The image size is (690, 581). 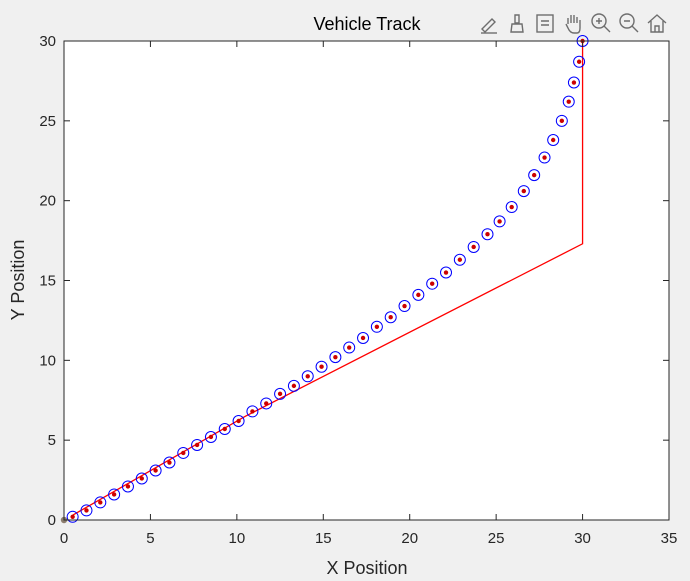 I want to click on x-tick-label: 5, so click(x=150, y=538).